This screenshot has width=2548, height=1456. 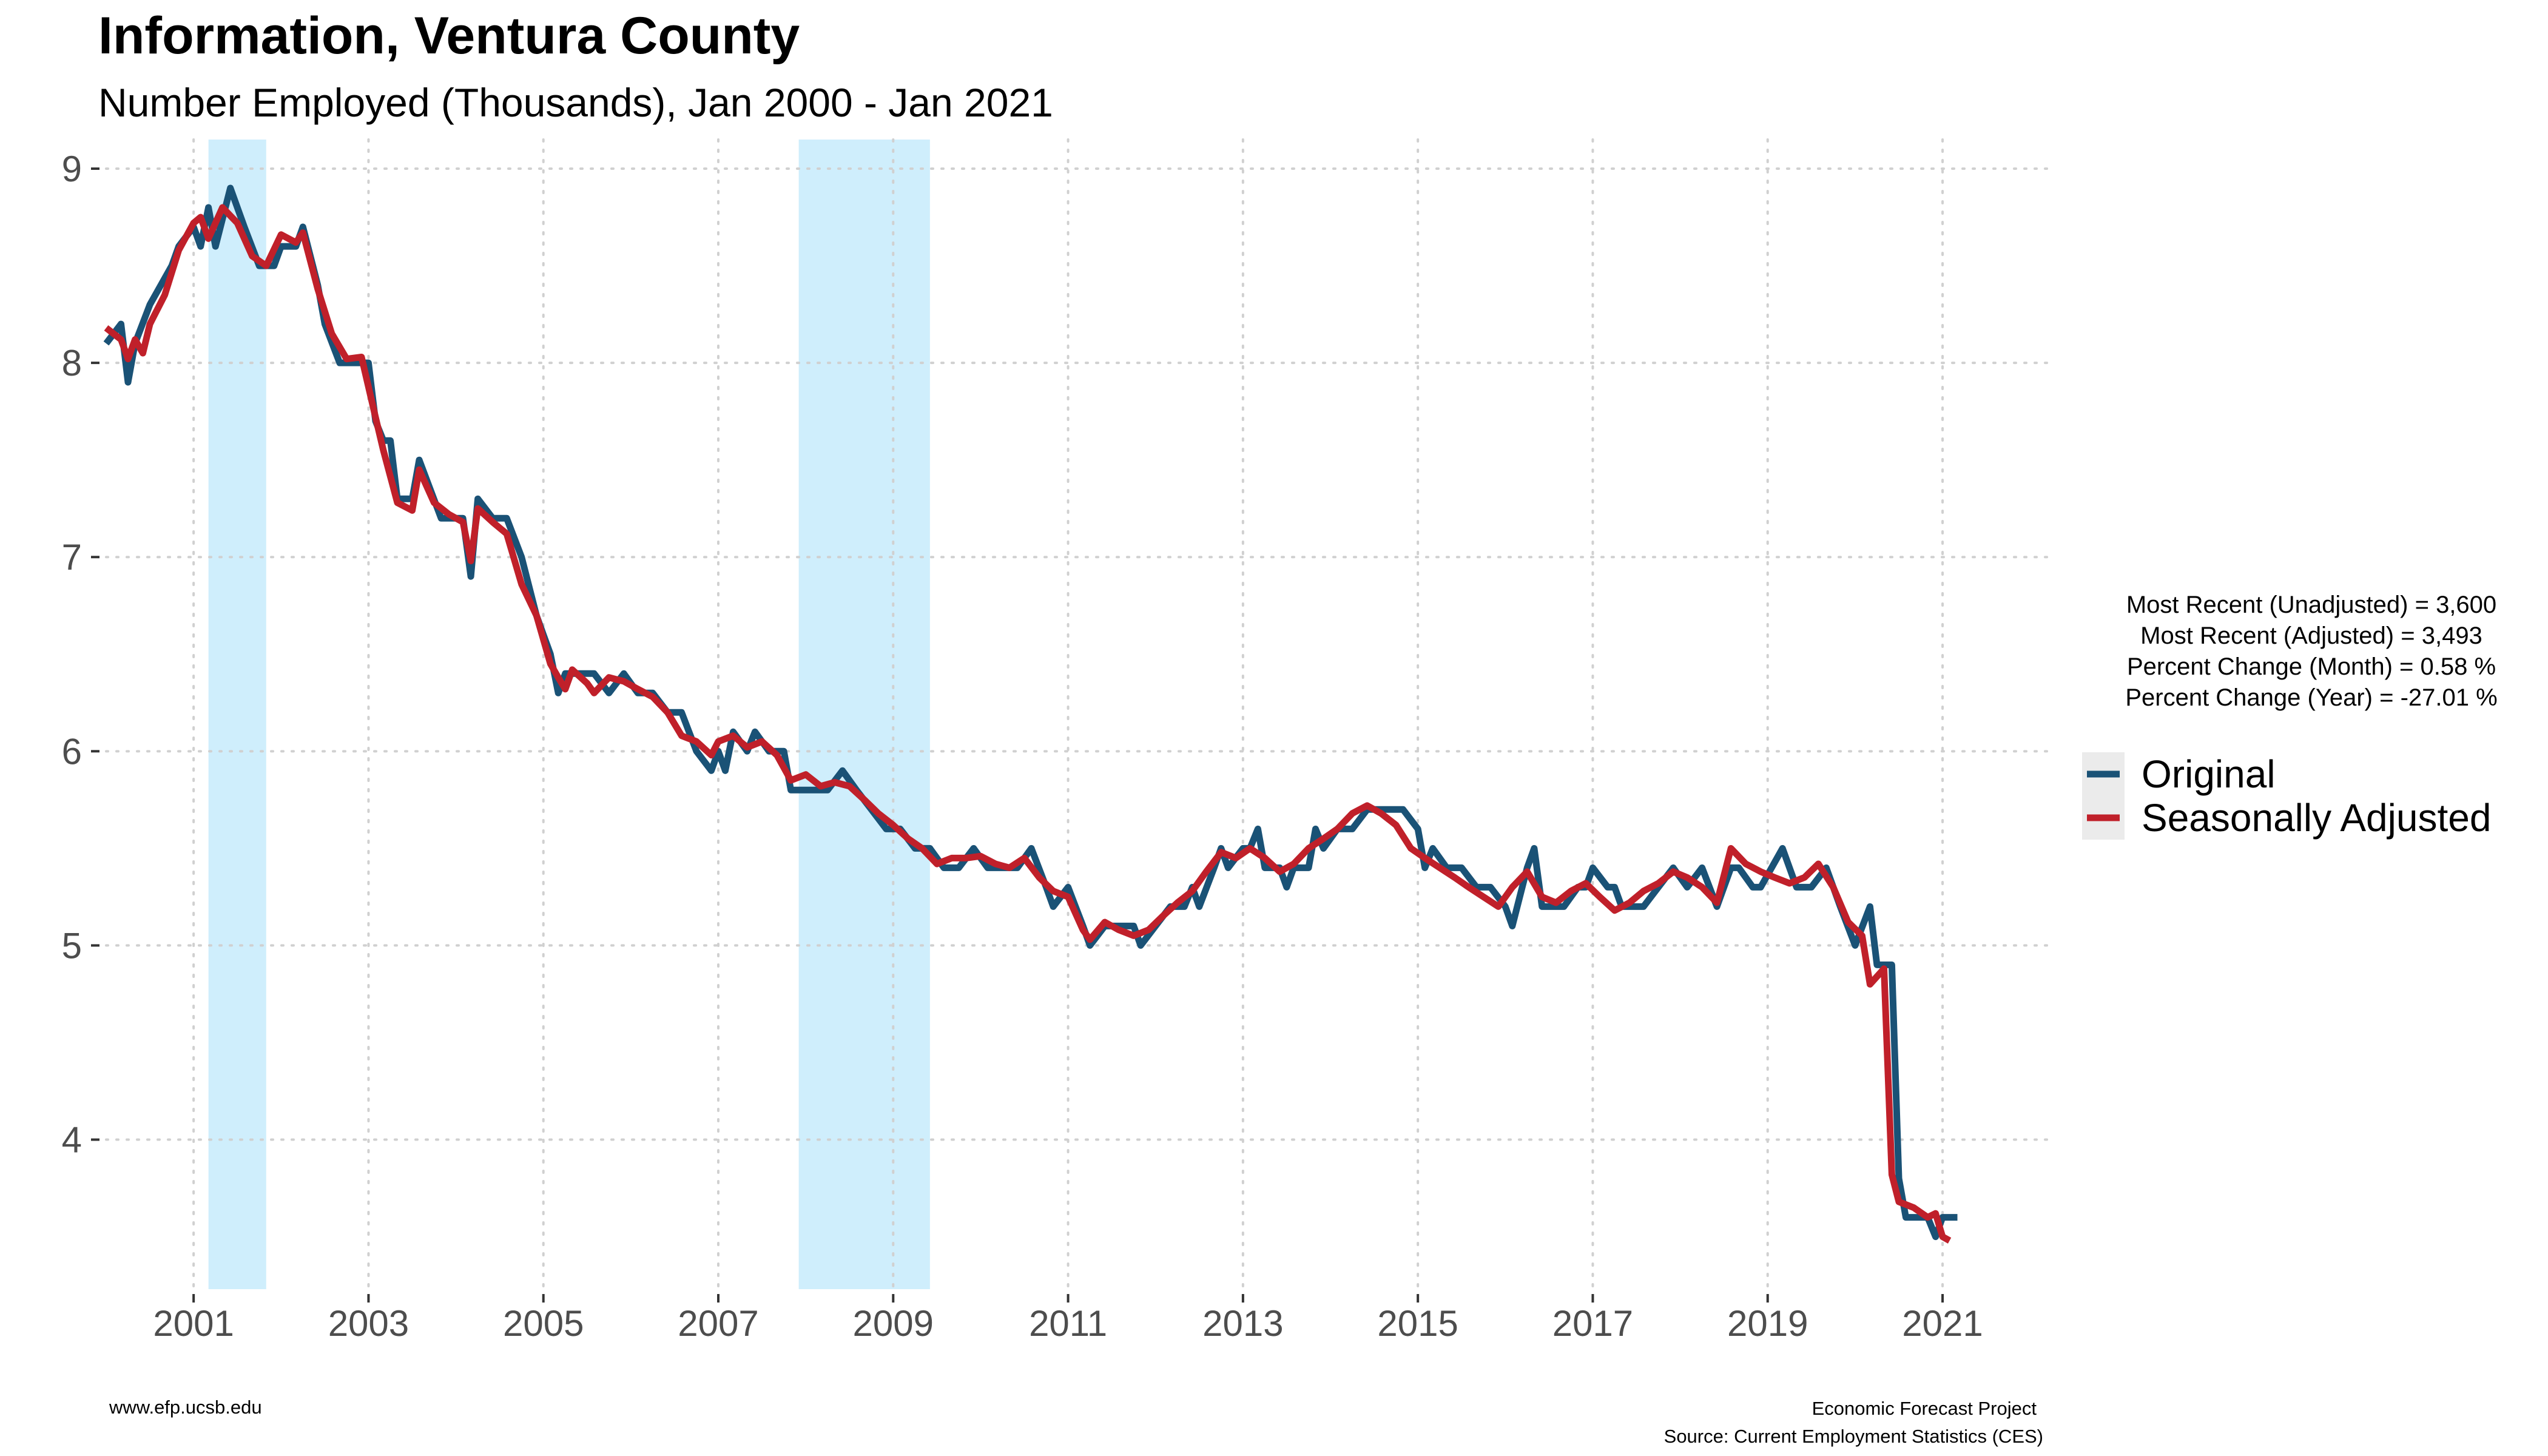 What do you see at coordinates (1068, 1323) in the screenshot?
I see `x-tick-label-2011: 2011` at bounding box center [1068, 1323].